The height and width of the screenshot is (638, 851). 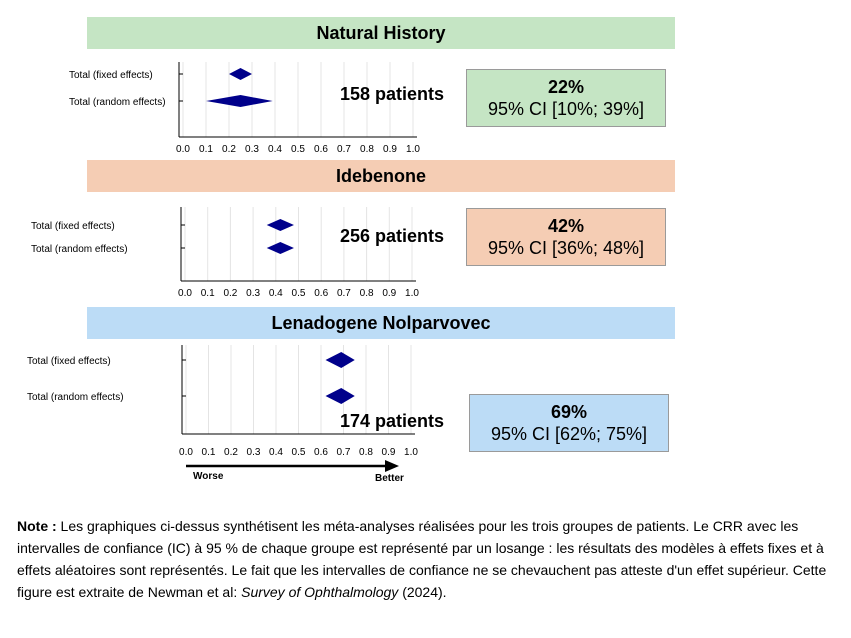 What do you see at coordinates (73, 226) in the screenshot?
I see `idebenone-row-label: Total (fixed effects)` at bounding box center [73, 226].